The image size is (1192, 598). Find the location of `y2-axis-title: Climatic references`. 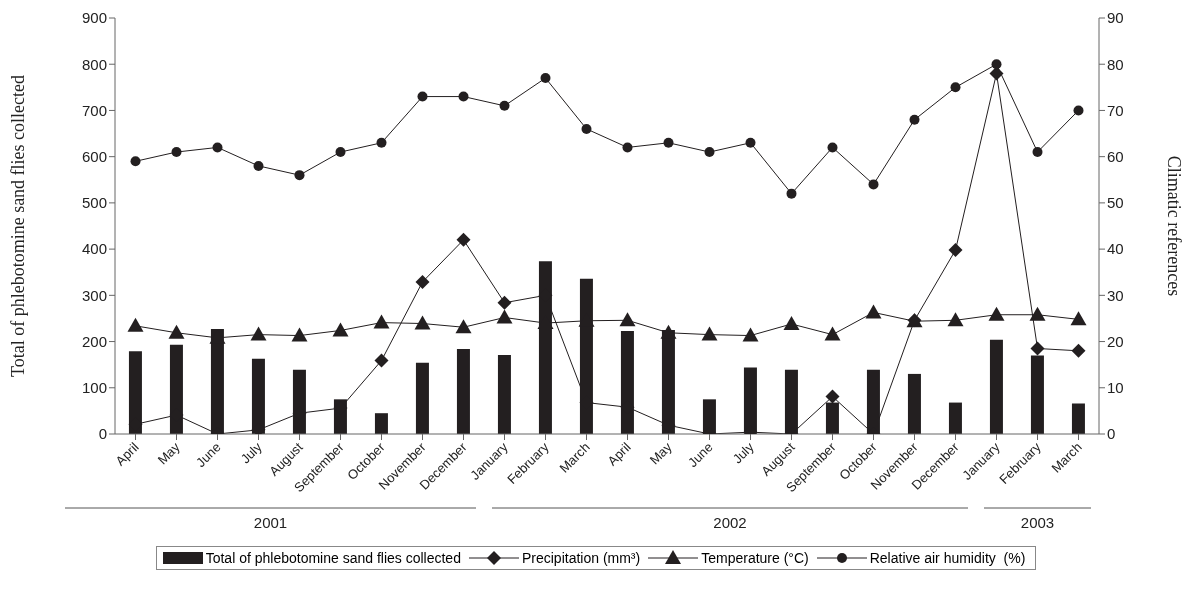

y2-axis-title: Climatic references is located at coordinates (1173, 226).